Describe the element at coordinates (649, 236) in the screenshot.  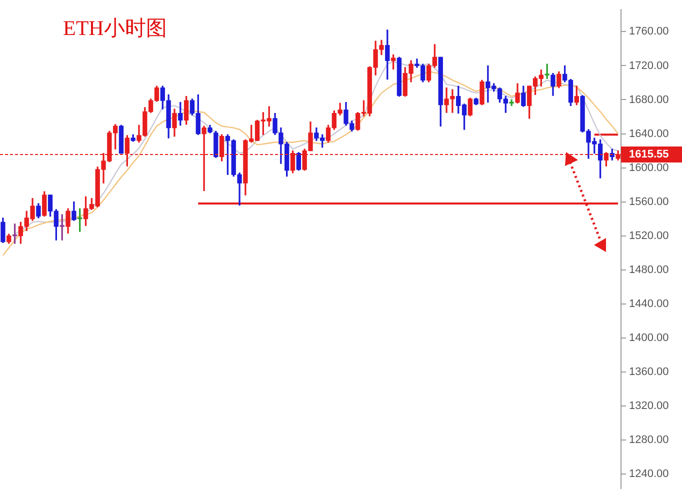
I see `y-tick-label: 1520.00` at that location.